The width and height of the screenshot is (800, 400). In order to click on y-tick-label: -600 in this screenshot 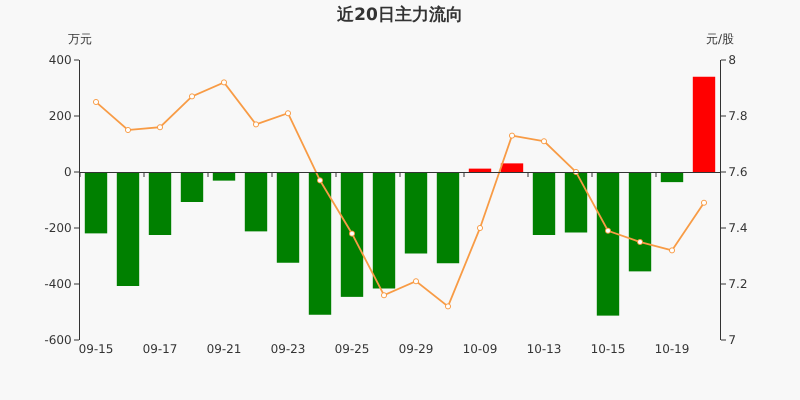, I will do `click(58, 340)`.